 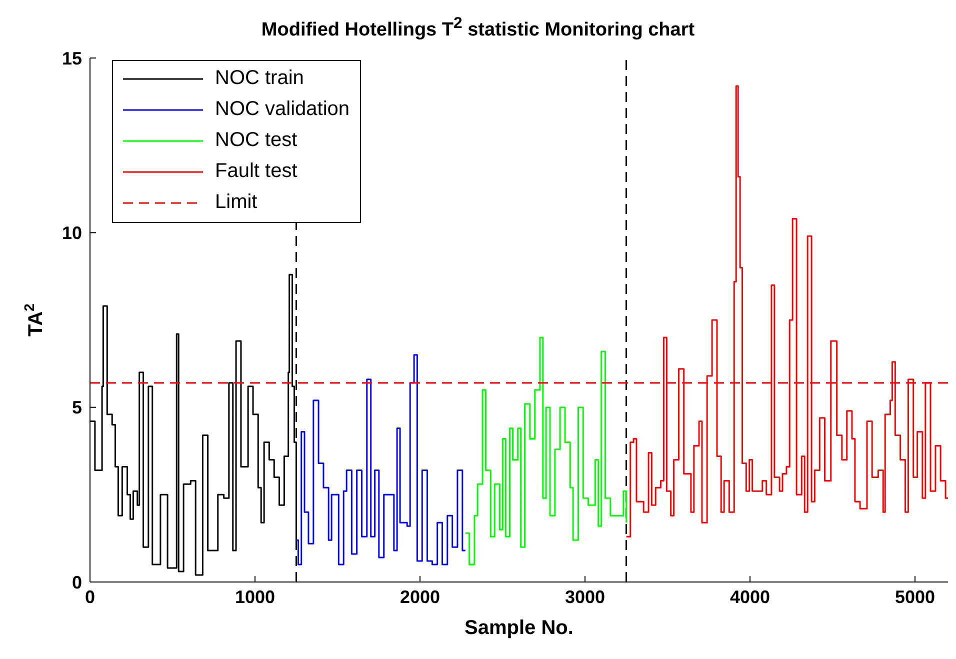 I want to click on x-axis-title: Sample No., so click(x=519, y=628).